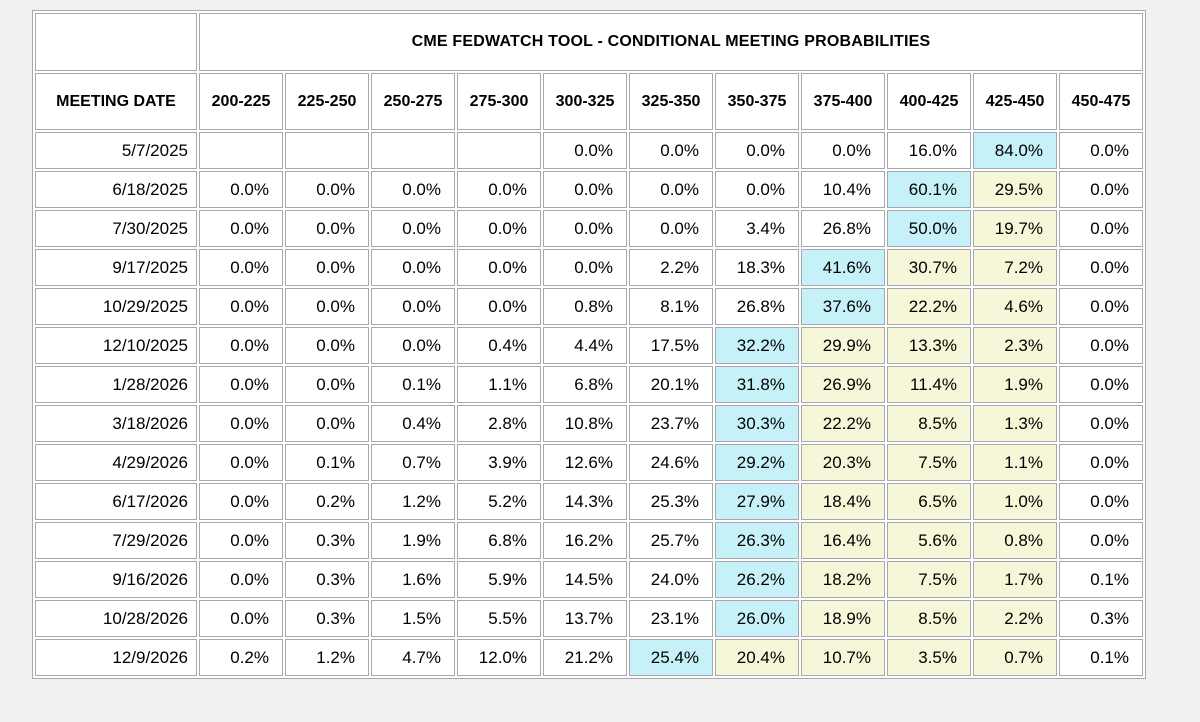  What do you see at coordinates (585, 462) in the screenshot?
I see `probability-cell: 12.6%` at bounding box center [585, 462].